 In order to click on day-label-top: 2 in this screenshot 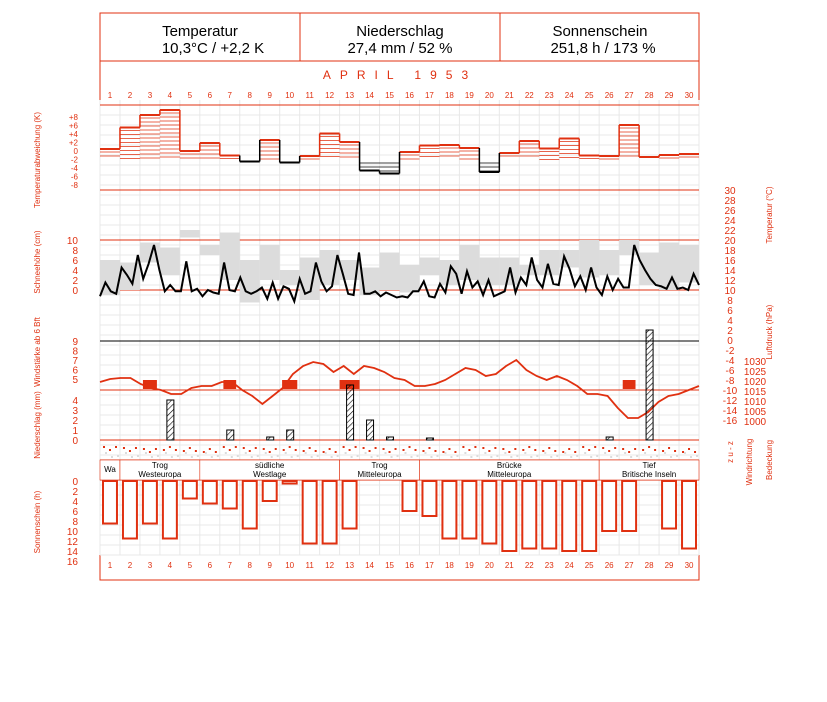, I will do `click(130, 95)`.